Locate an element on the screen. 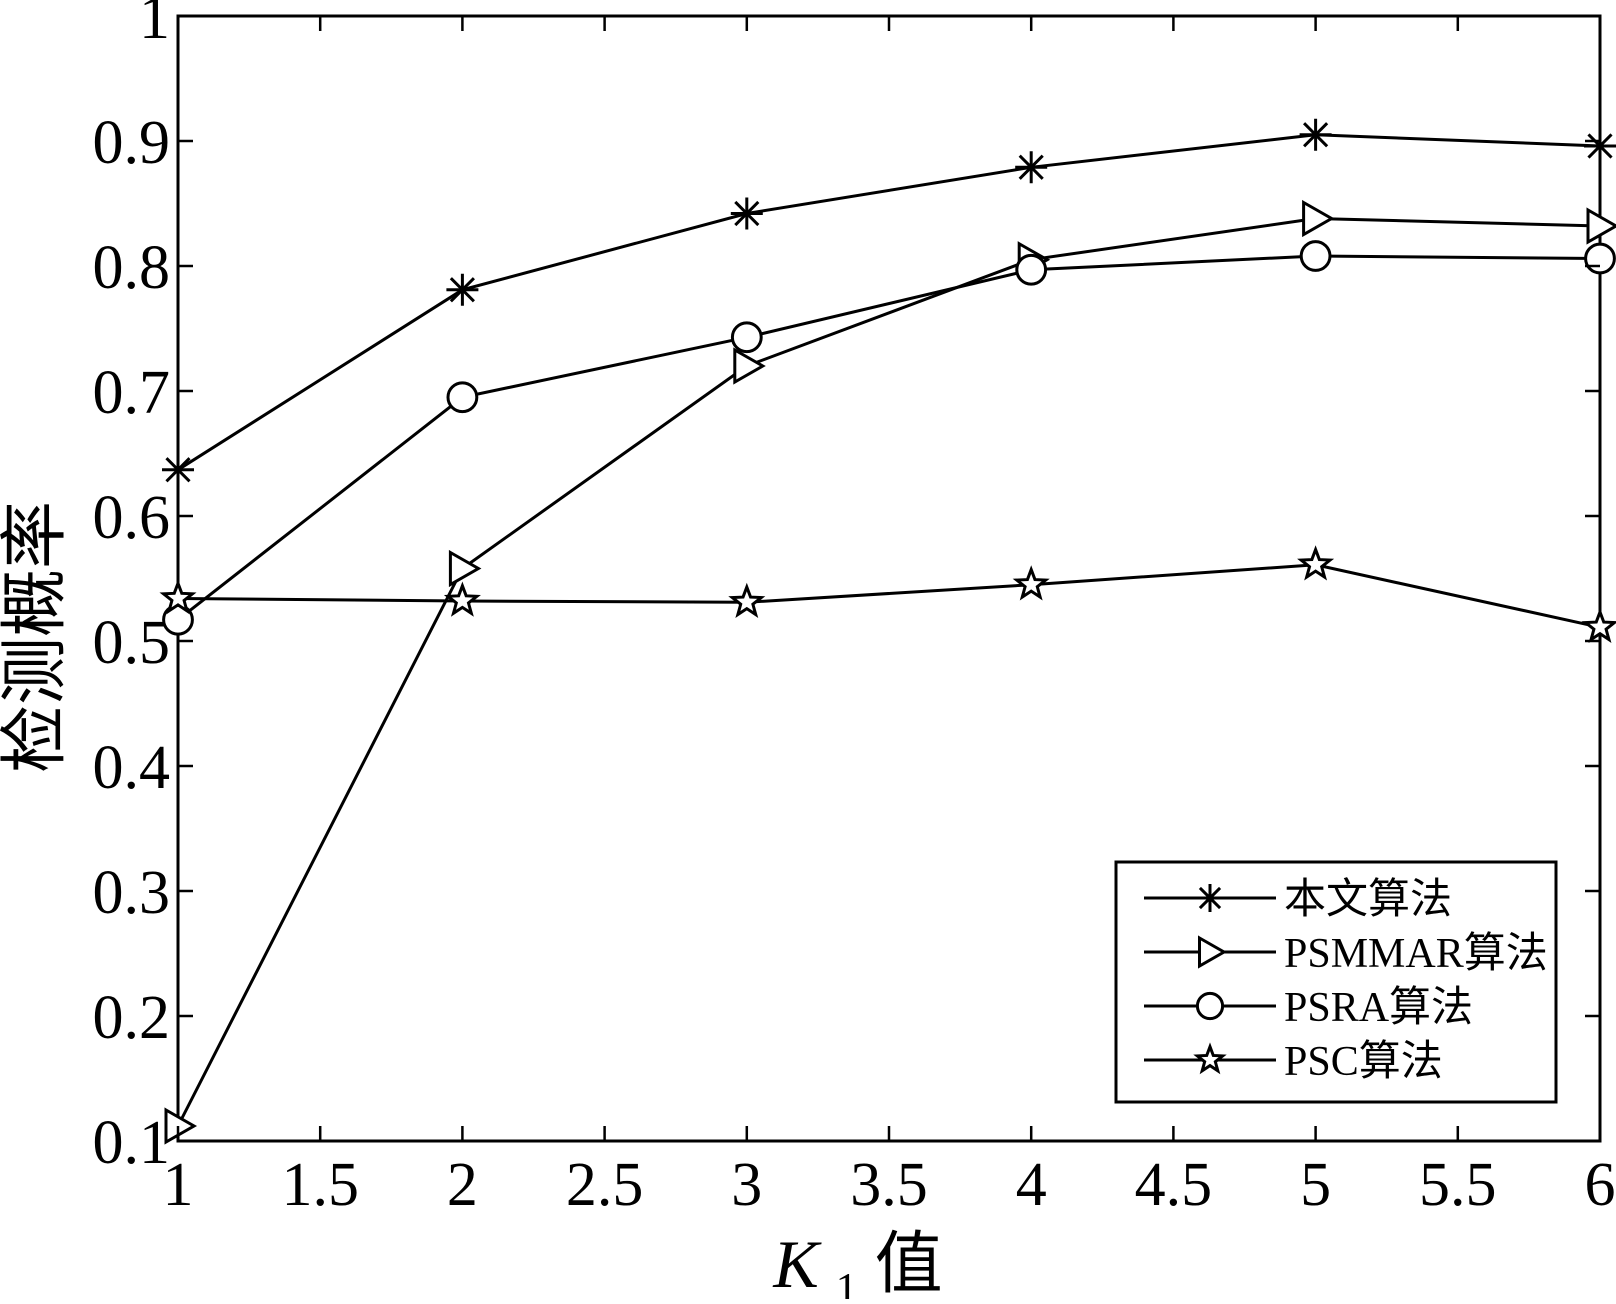 The width and height of the screenshot is (1616, 1304). legend-item: PSC算法 is located at coordinates (1293, 1062).